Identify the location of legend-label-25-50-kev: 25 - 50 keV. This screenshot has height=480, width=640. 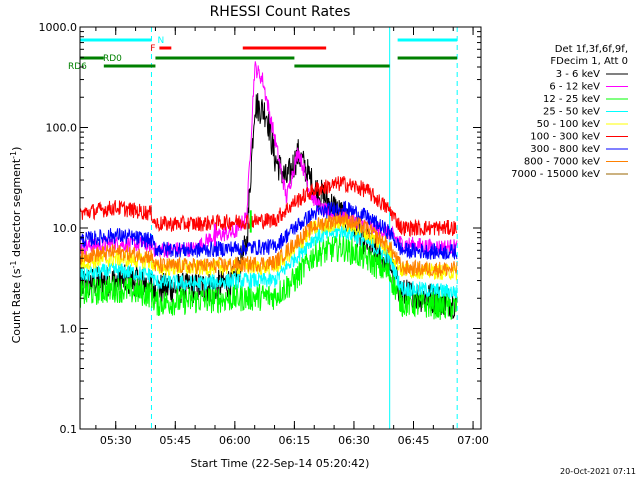
(571, 112).